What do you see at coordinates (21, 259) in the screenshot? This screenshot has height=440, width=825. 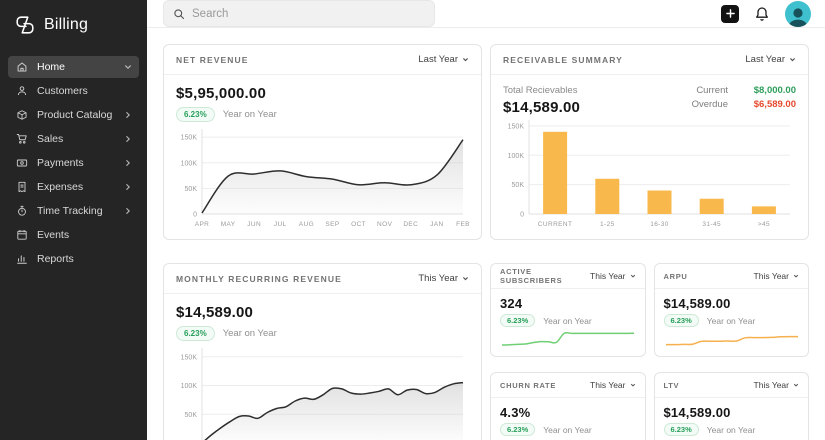 I see `reports-chart-icon` at bounding box center [21, 259].